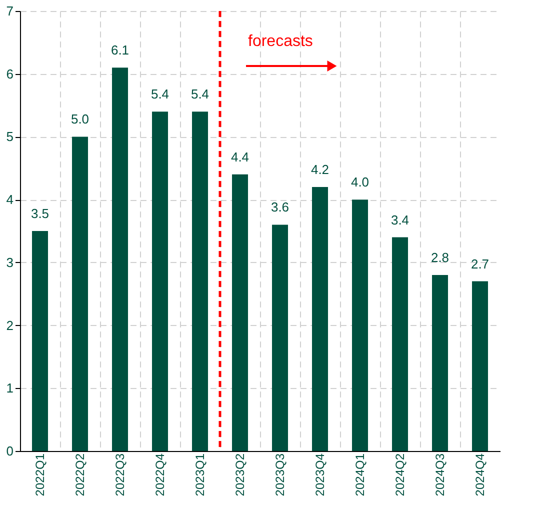 This screenshot has height=527, width=554. I want to click on x-tick-label: 2024Q2, so click(400, 474).